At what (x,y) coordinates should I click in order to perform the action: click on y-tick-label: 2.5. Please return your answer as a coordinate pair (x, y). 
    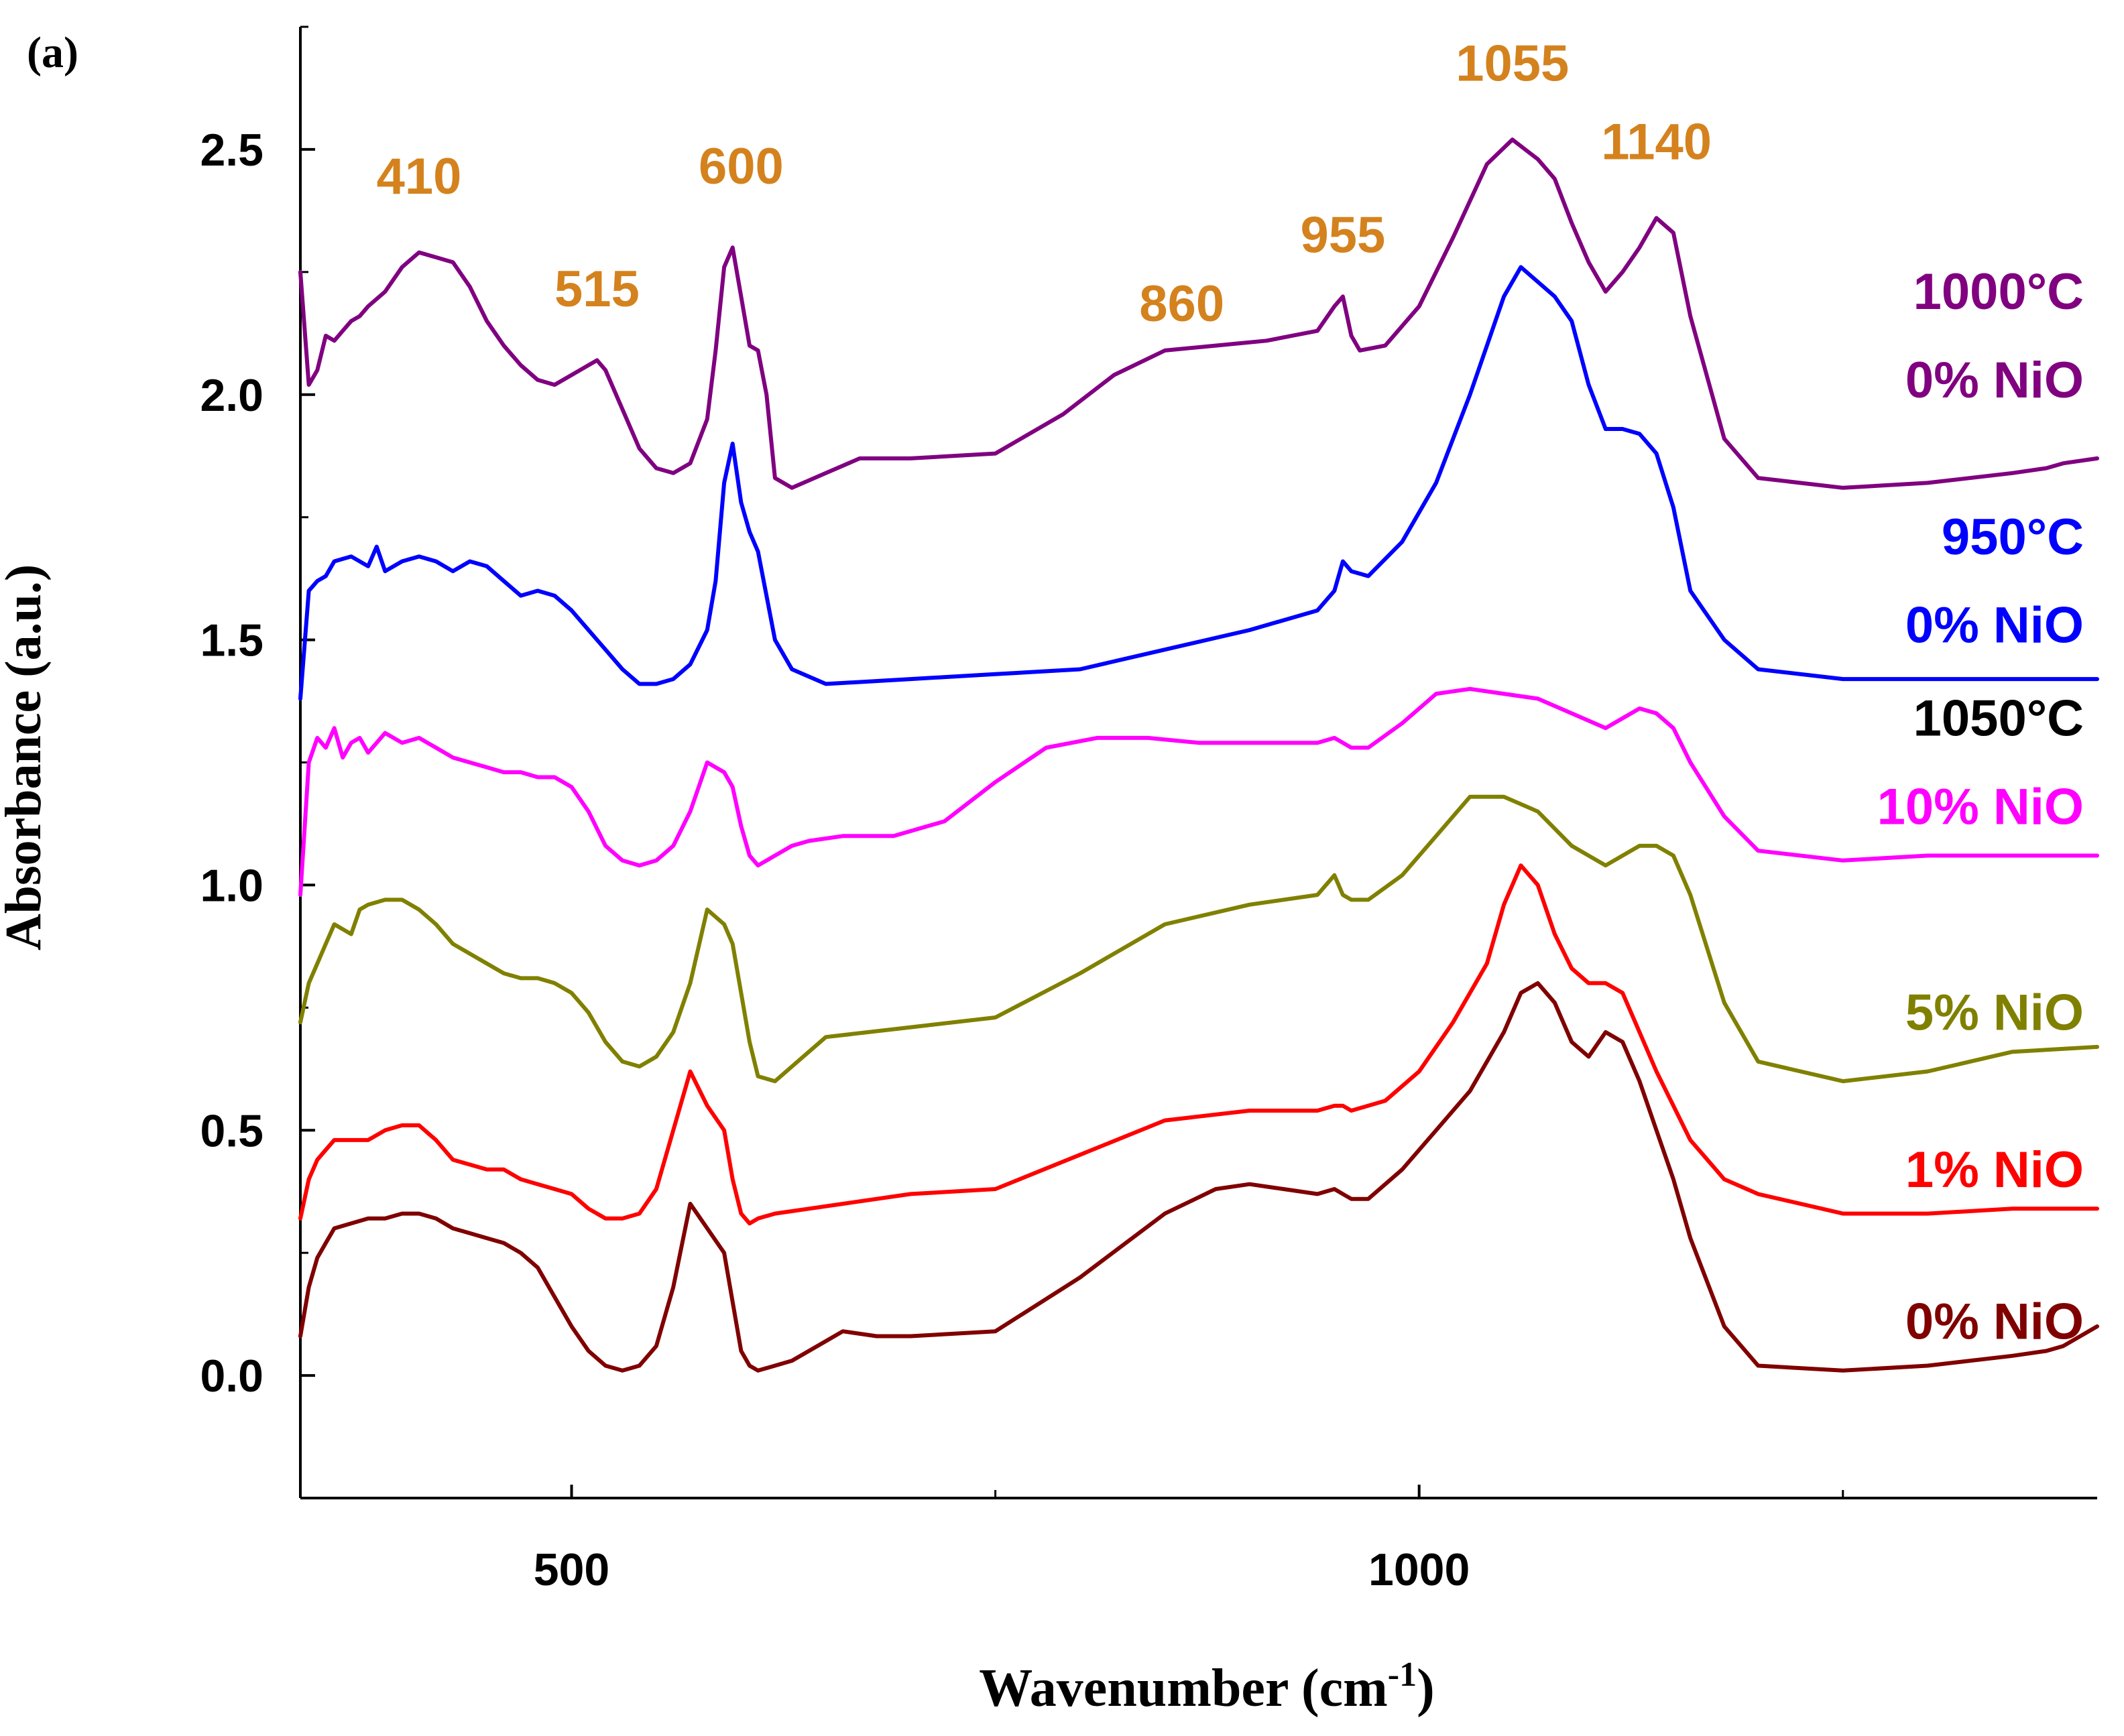
    Looking at the image, I should click on (231, 150).